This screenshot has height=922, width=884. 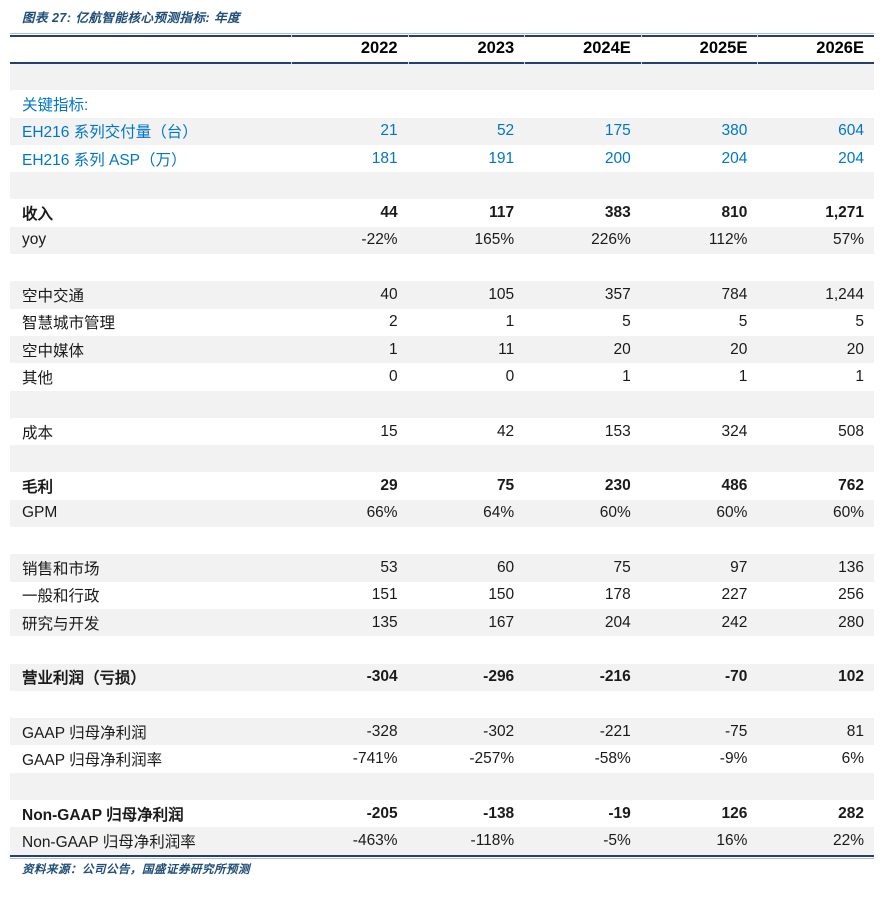 I want to click on value-cell: 40, so click(x=389, y=295).